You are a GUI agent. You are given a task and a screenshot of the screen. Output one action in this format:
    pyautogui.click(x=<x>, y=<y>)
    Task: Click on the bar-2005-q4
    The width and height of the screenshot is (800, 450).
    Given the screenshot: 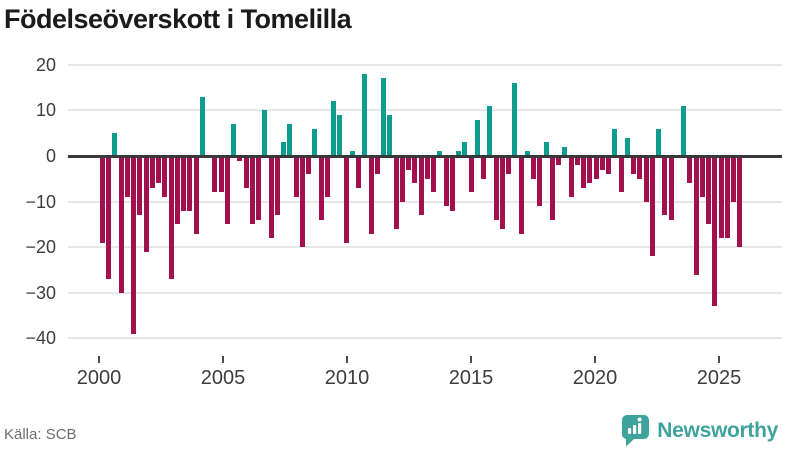 What is the action you would take?
    pyautogui.click(x=246, y=172)
    